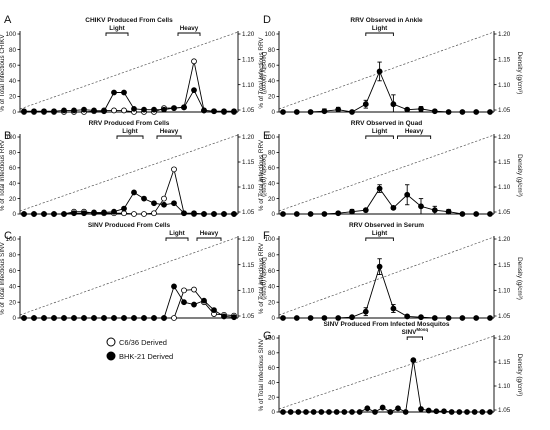  I want to click on series-c636, so click(129, 191).